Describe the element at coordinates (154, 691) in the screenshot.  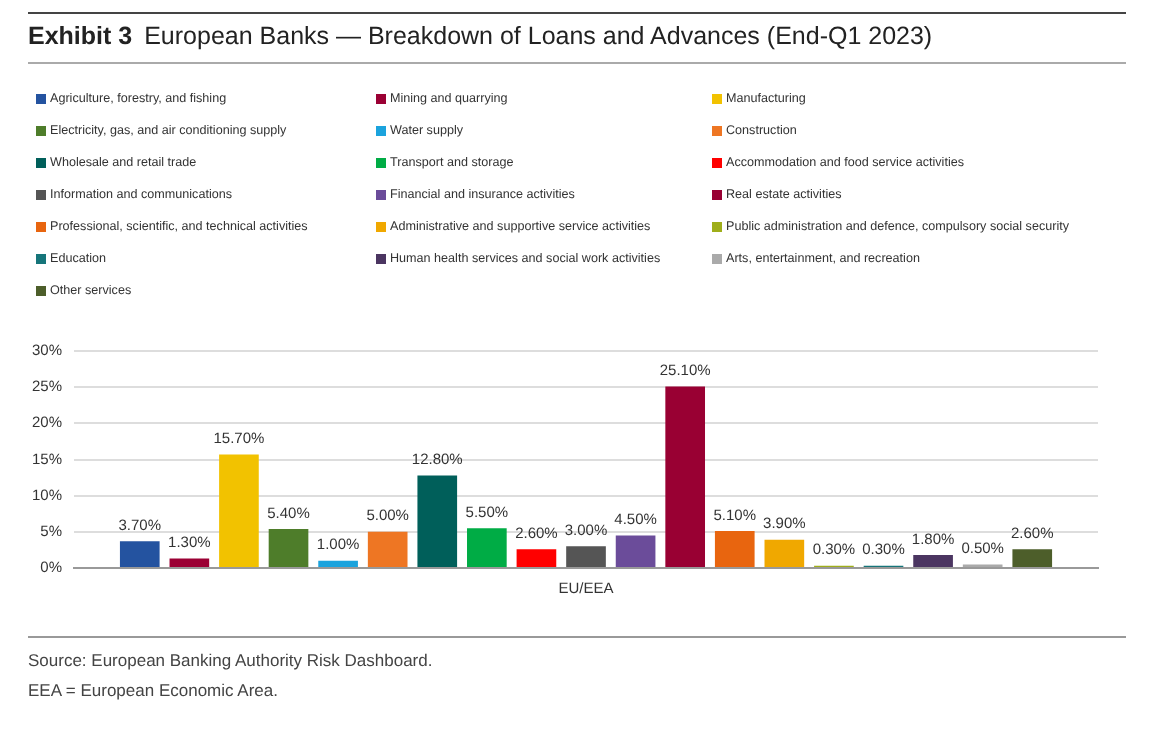
I see `text: EEA = European Economic Area.` at that location.